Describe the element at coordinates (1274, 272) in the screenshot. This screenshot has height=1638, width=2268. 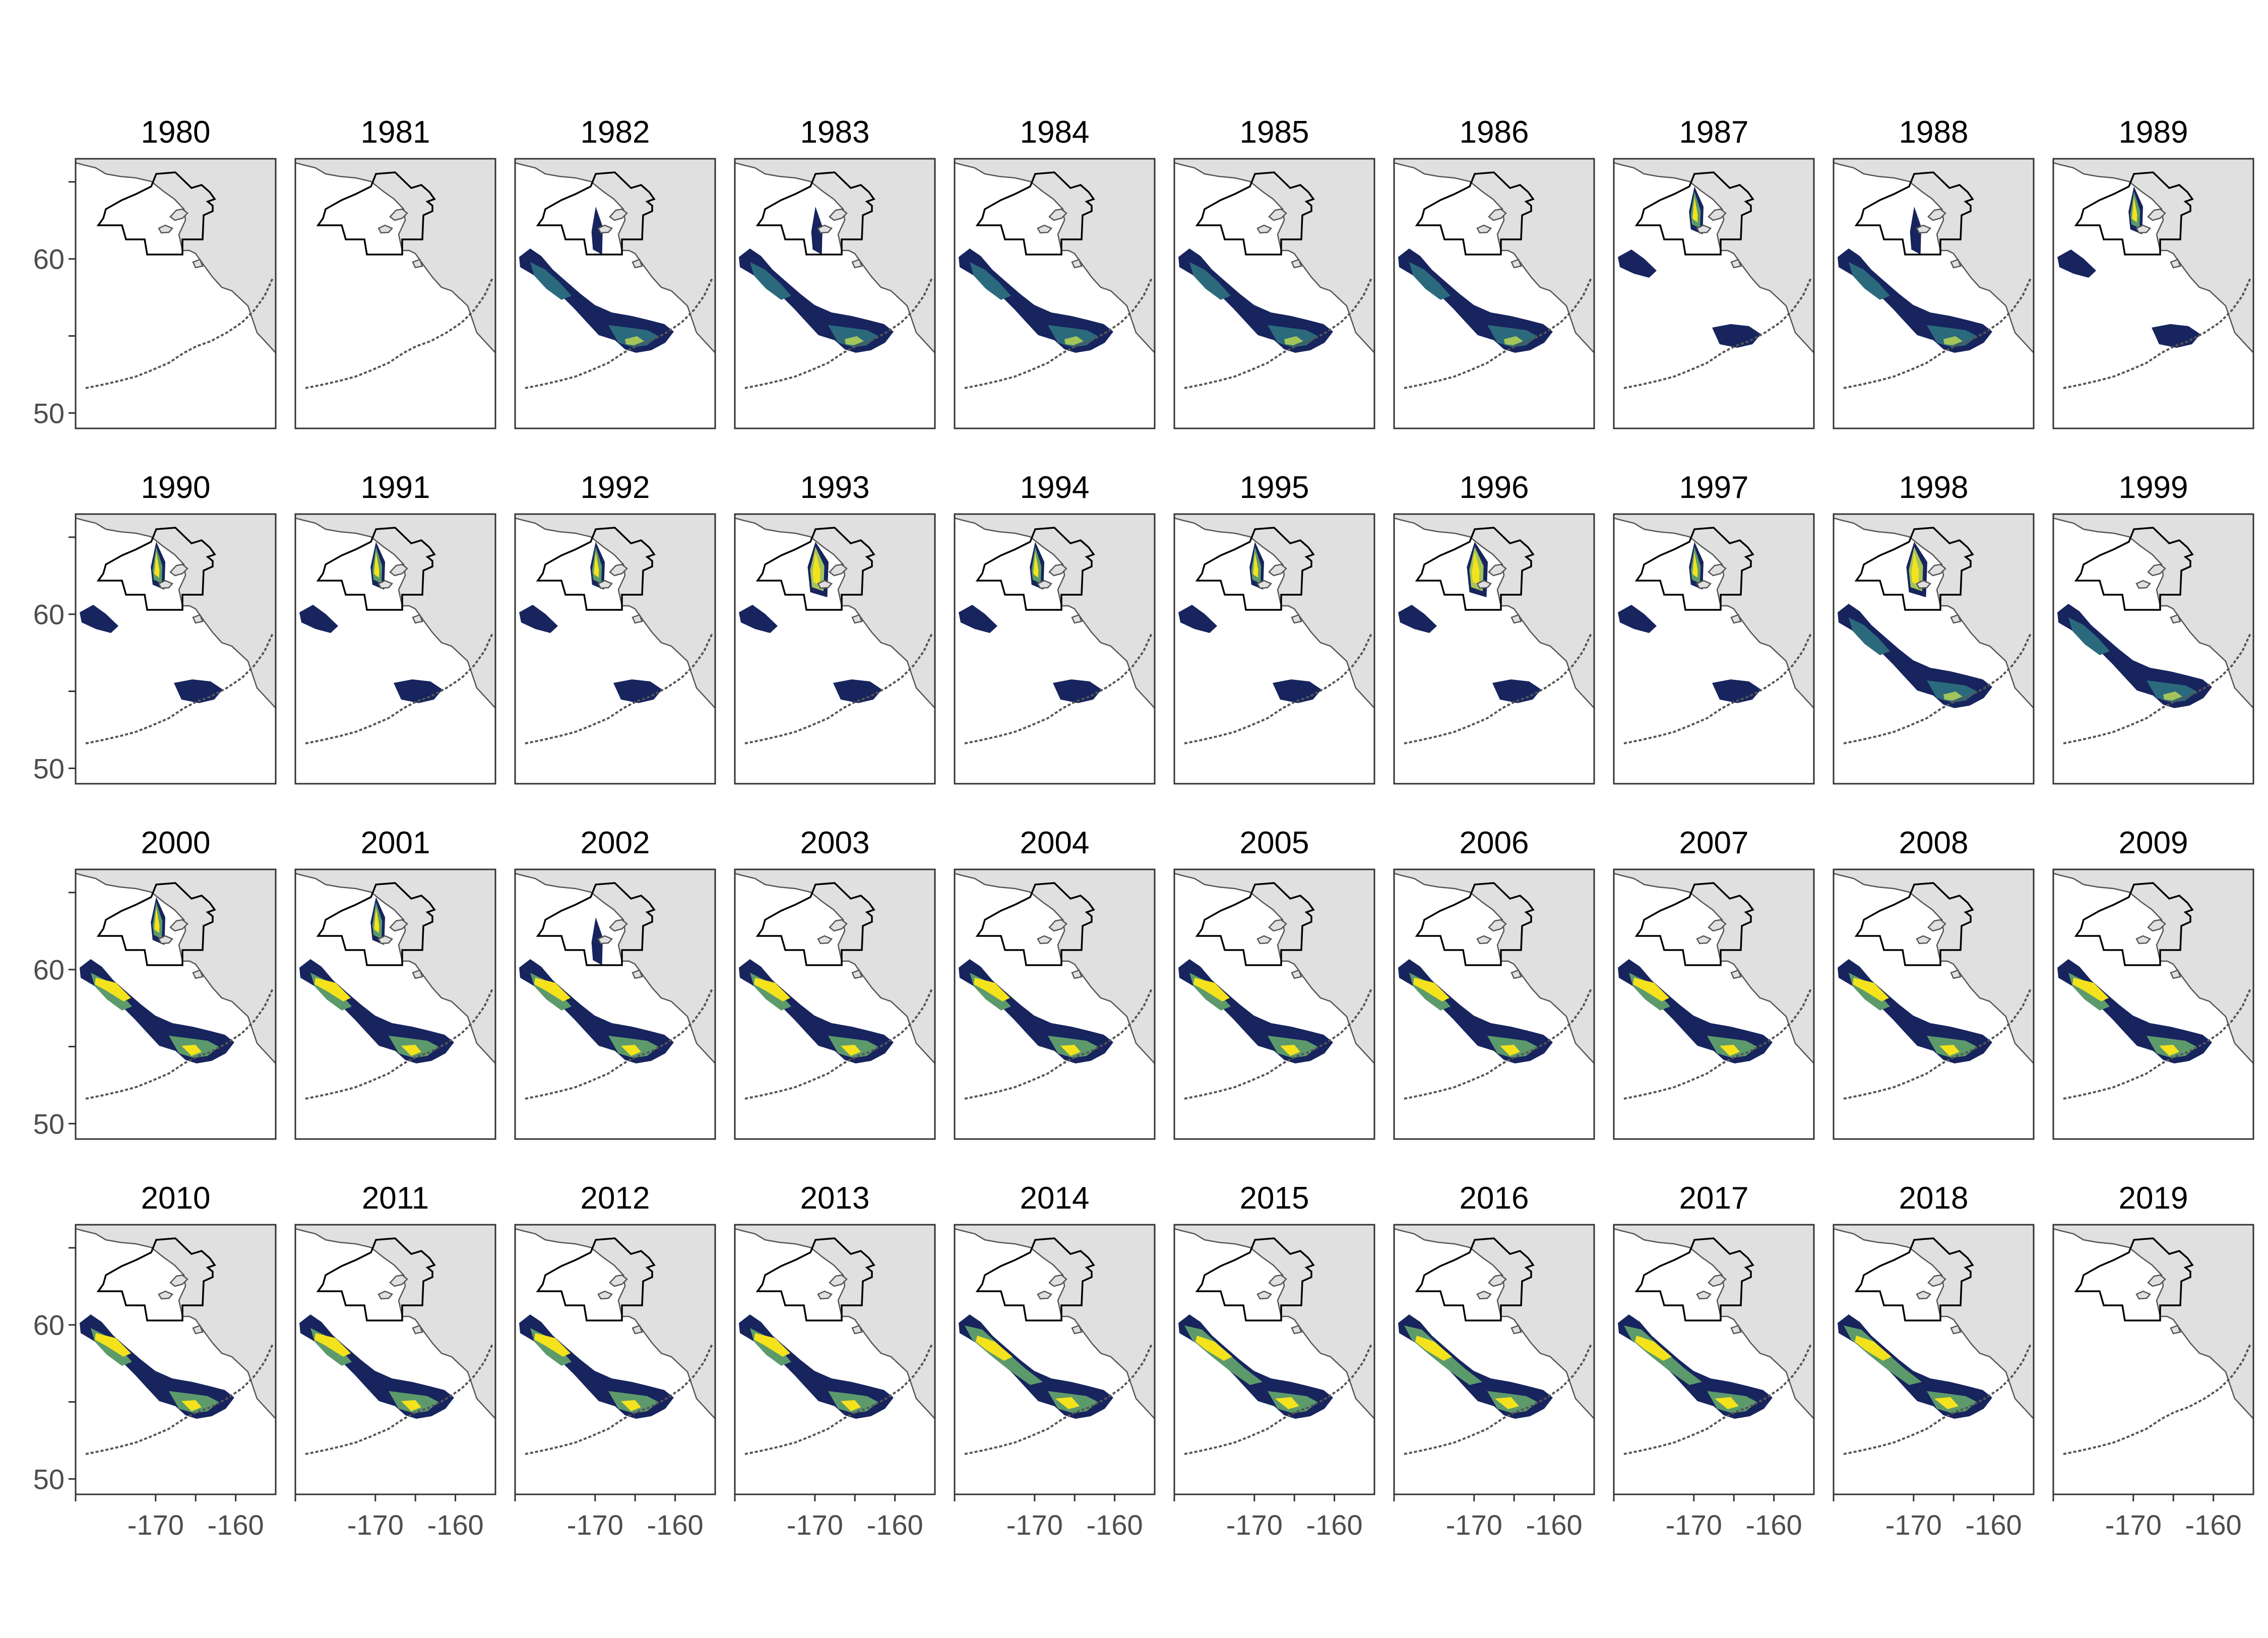
I see `map-panel-1985: 1985` at that location.